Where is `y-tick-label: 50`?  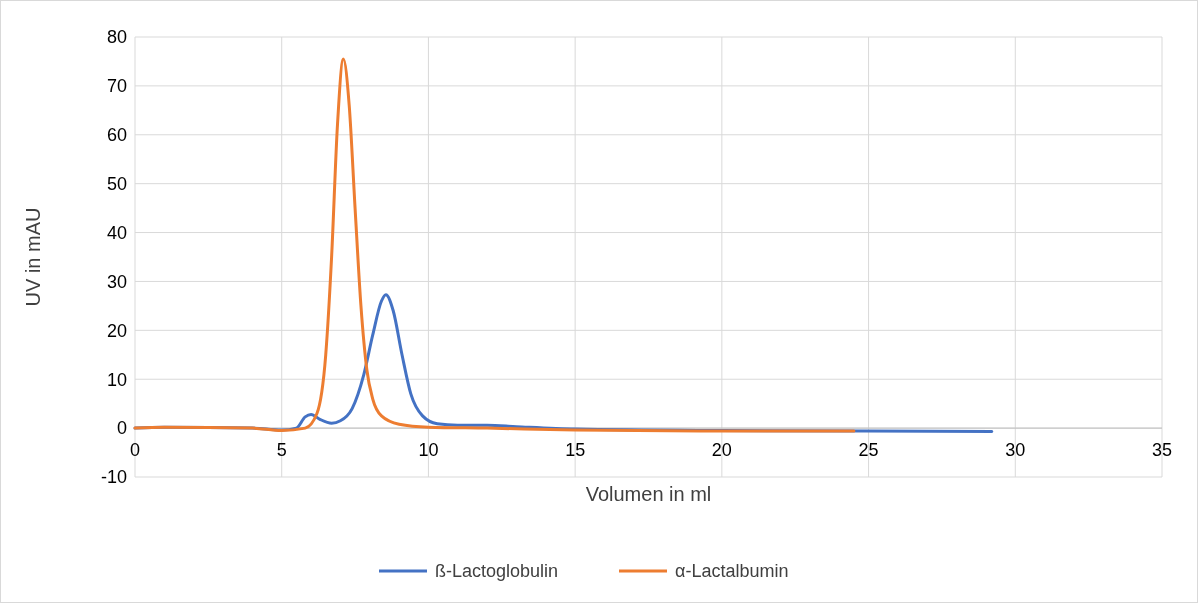
y-tick-label: 50 is located at coordinates (116, 183).